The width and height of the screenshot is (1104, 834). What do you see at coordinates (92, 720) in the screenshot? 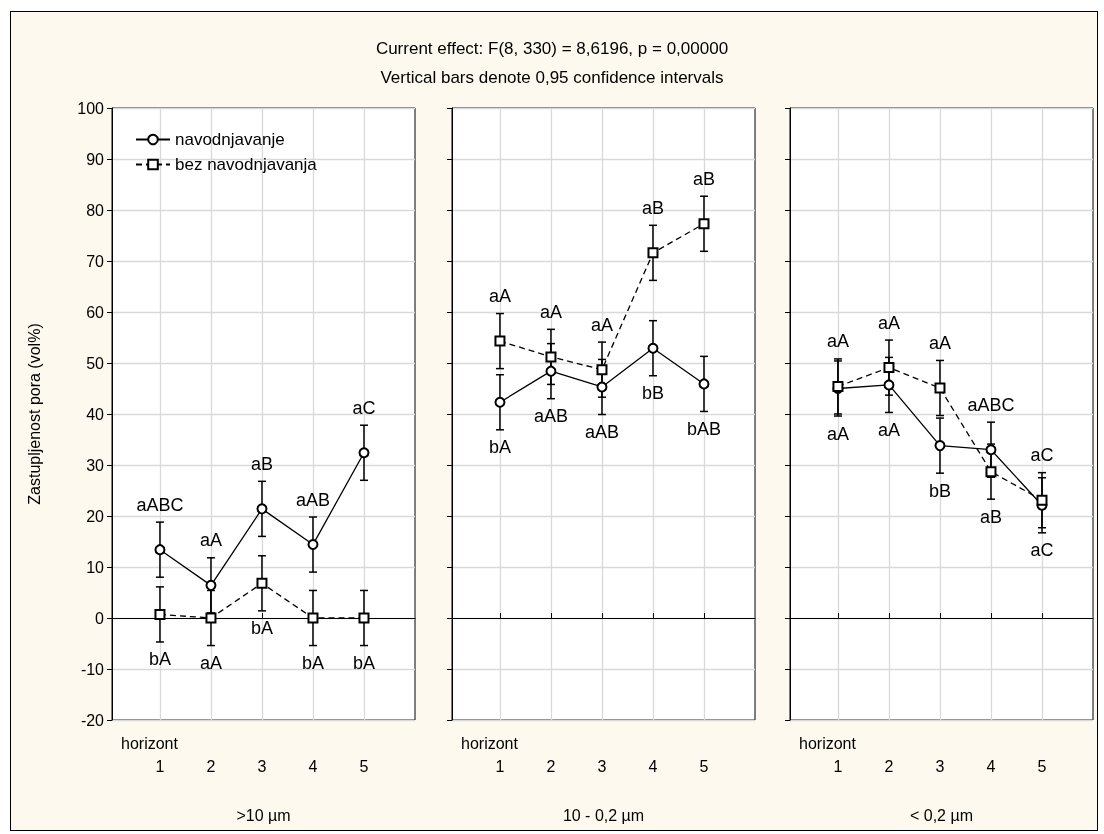
I see `y-tick-label: -20` at bounding box center [92, 720].